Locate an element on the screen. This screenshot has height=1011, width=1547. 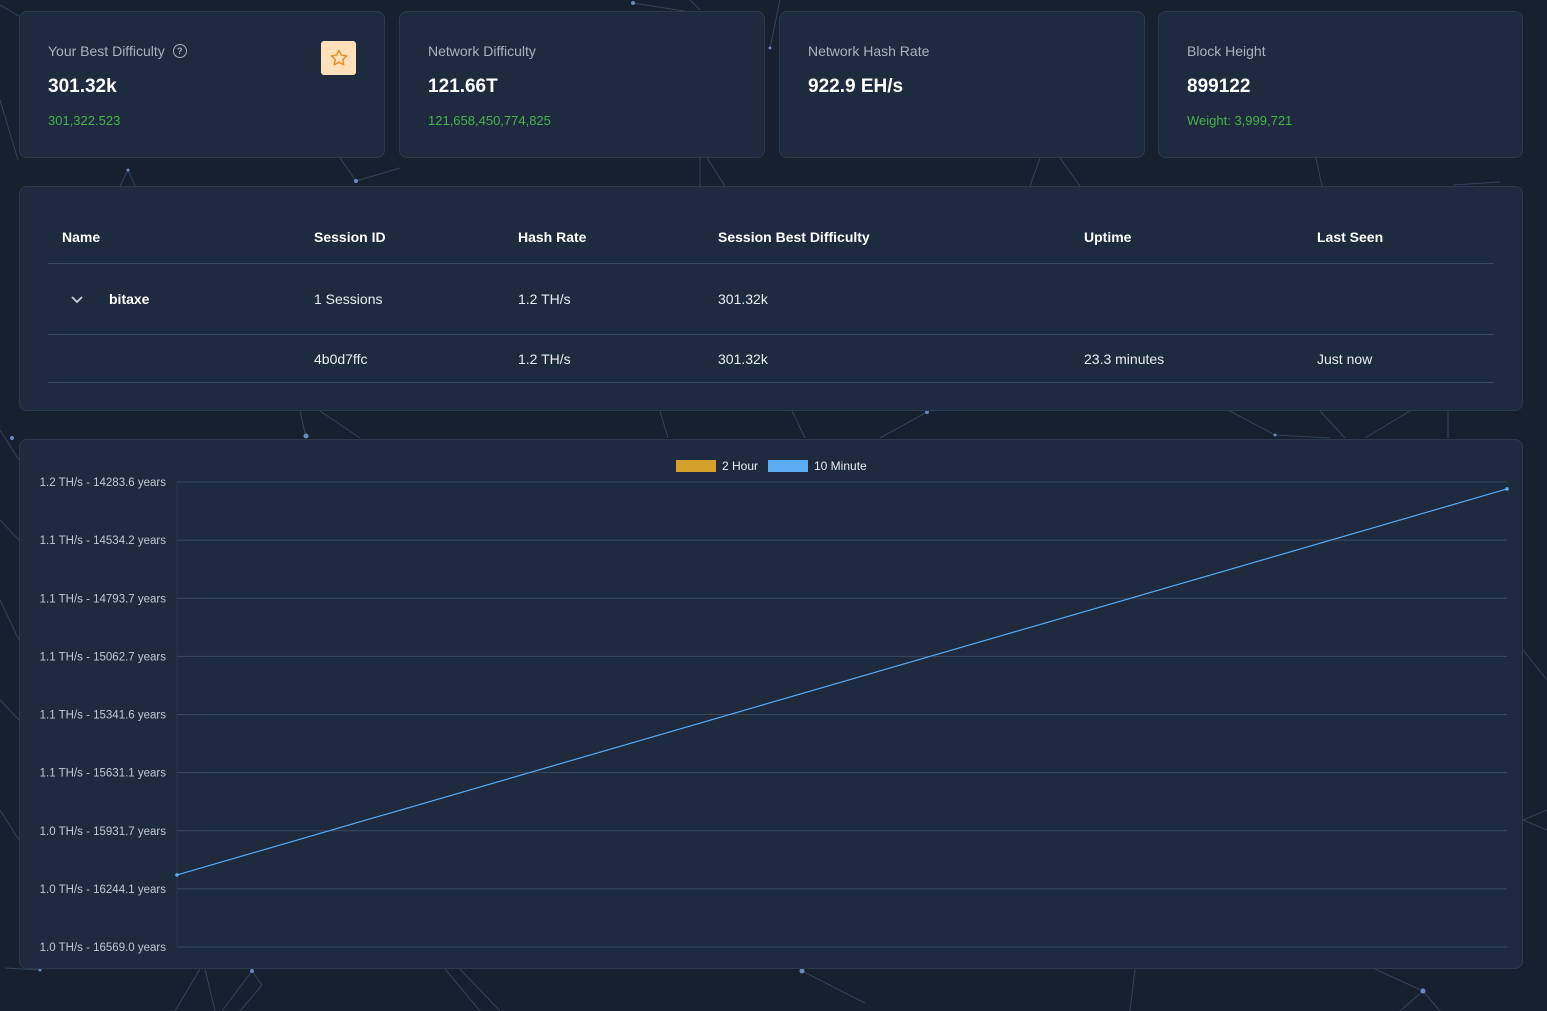
y-tick-label: 1.2 TH/s - 14283.6 years is located at coordinates (103, 483).